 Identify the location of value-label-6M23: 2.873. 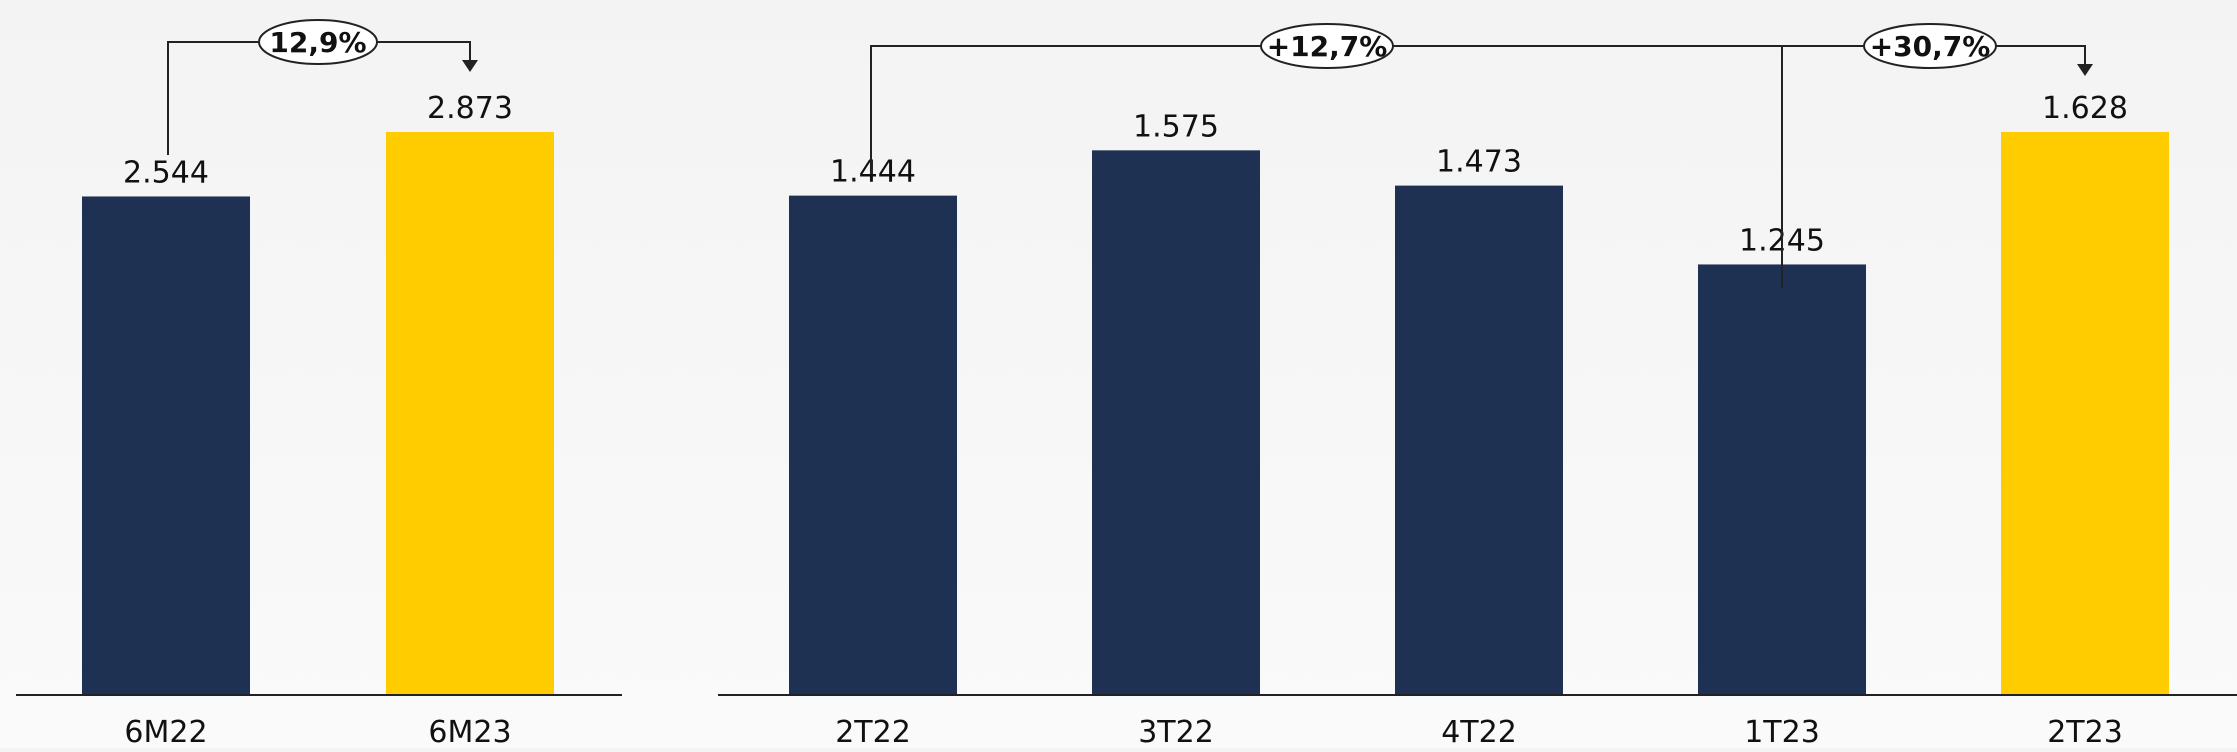
(470, 108).